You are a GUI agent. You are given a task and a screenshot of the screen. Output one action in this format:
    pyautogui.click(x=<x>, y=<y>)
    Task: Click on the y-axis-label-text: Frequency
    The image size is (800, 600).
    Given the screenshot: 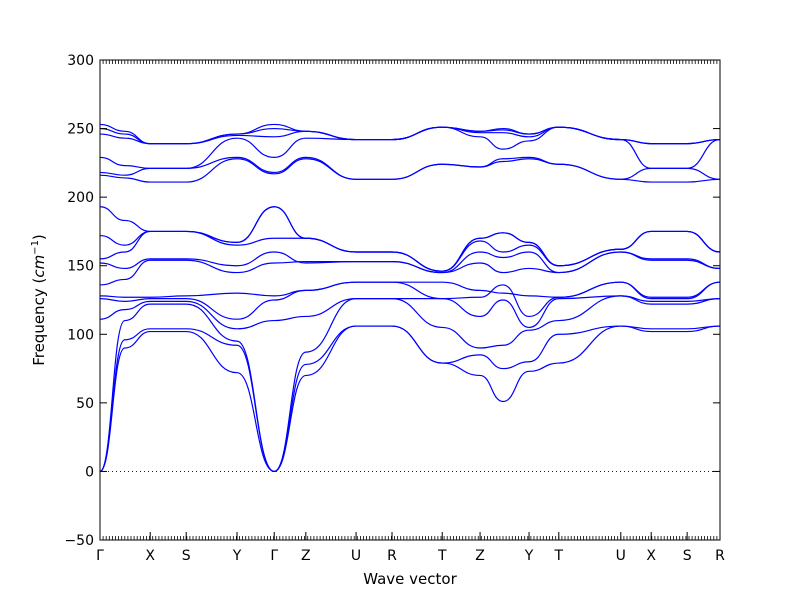 What is the action you would take?
    pyautogui.click(x=39, y=327)
    